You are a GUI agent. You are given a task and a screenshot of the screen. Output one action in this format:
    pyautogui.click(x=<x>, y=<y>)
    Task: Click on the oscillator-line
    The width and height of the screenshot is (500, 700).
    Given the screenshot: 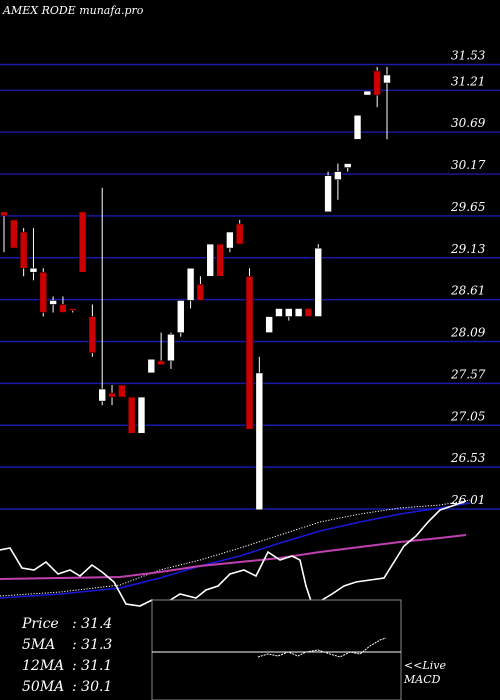 What is the action you would take?
    pyautogui.click(x=233, y=553)
    